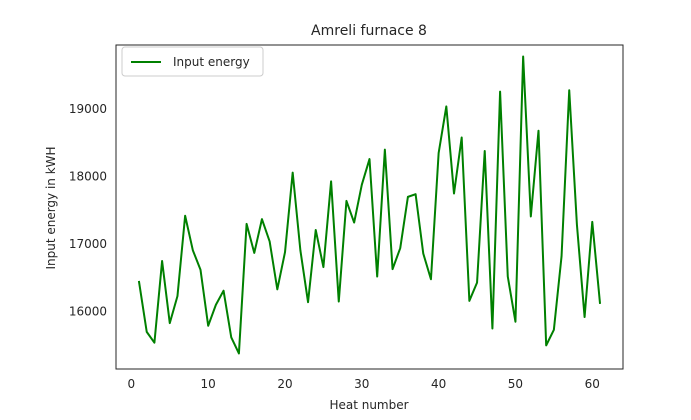 Image resolution: width=691 pixels, height=420 pixels. What do you see at coordinates (132, 384) in the screenshot?
I see `x-tick-label: 0` at bounding box center [132, 384].